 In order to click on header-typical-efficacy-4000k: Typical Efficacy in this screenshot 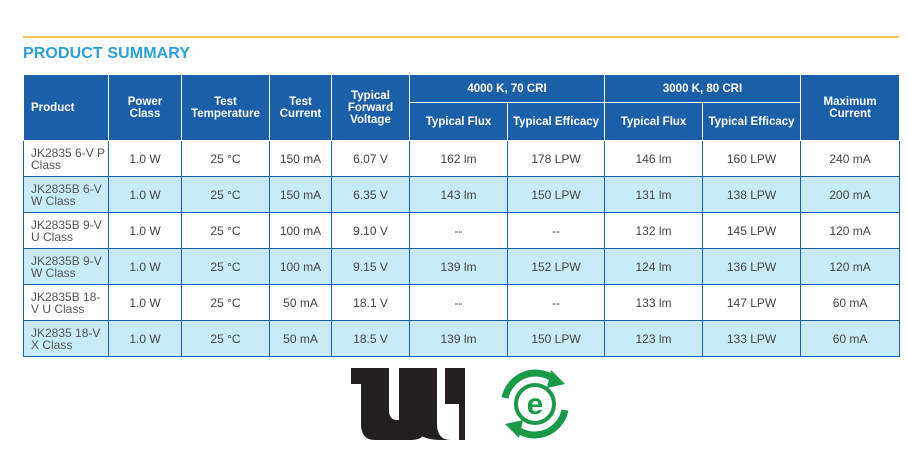, I will do `click(556, 121)`.